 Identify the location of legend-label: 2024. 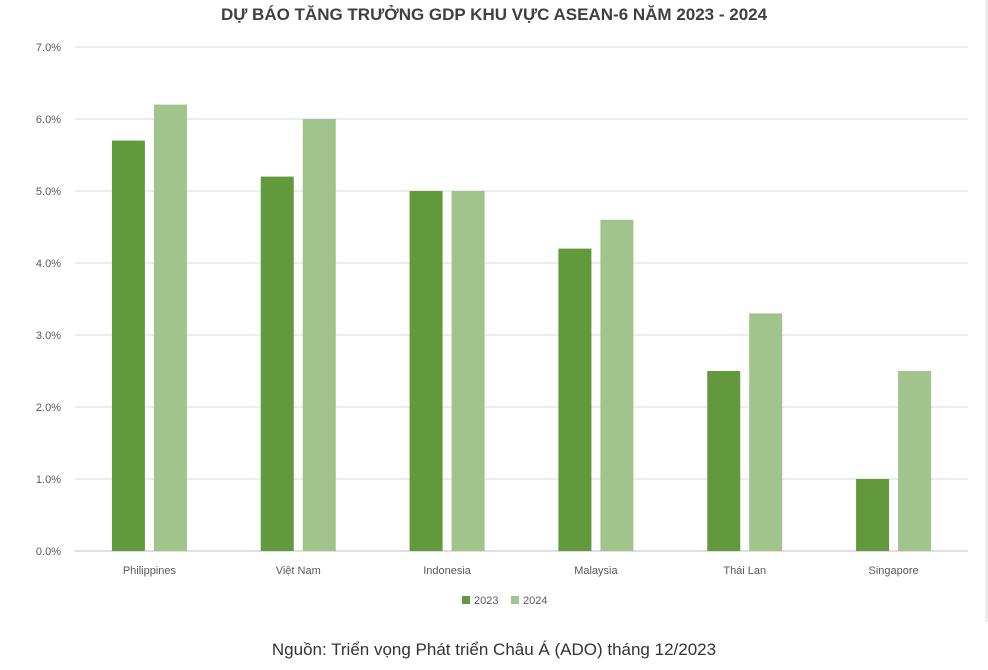
(535, 601).